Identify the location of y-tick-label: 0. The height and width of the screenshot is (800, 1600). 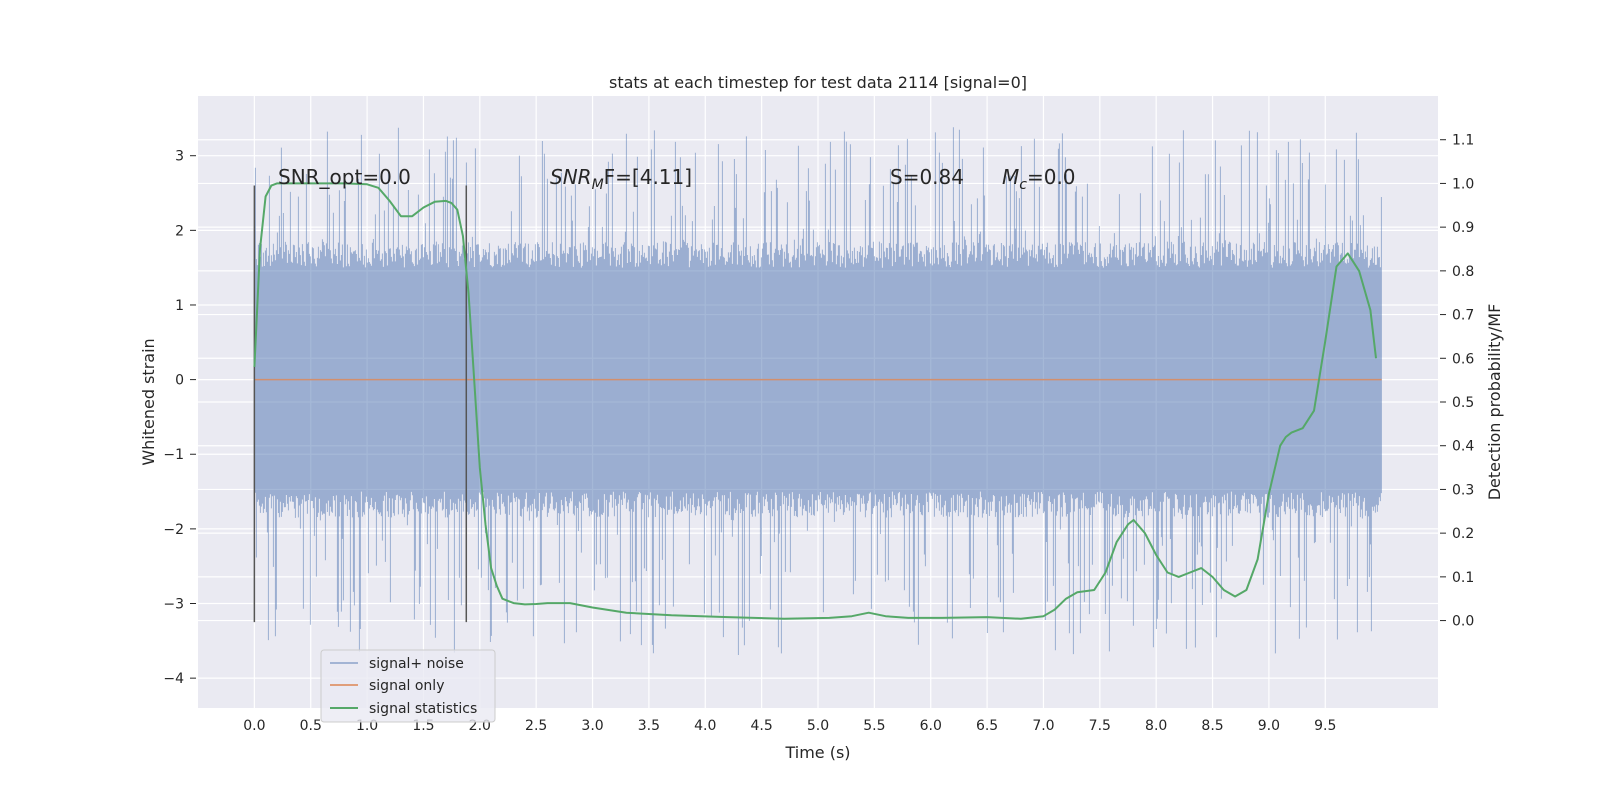
(179, 381).